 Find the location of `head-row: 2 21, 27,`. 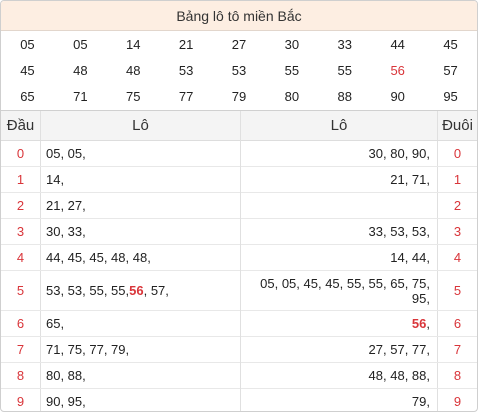

head-row: 2 21, 27, is located at coordinates (120, 206).